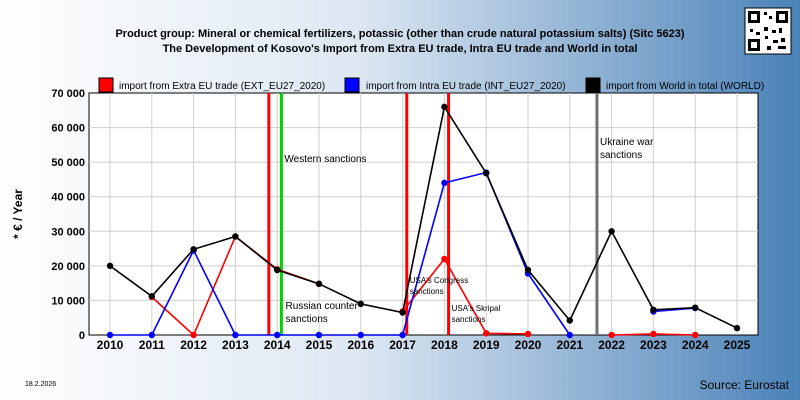 Image resolution: width=800 pixels, height=400 pixels. What do you see at coordinates (569, 345) in the screenshot?
I see `x-tick-label: 2021` at bounding box center [569, 345].